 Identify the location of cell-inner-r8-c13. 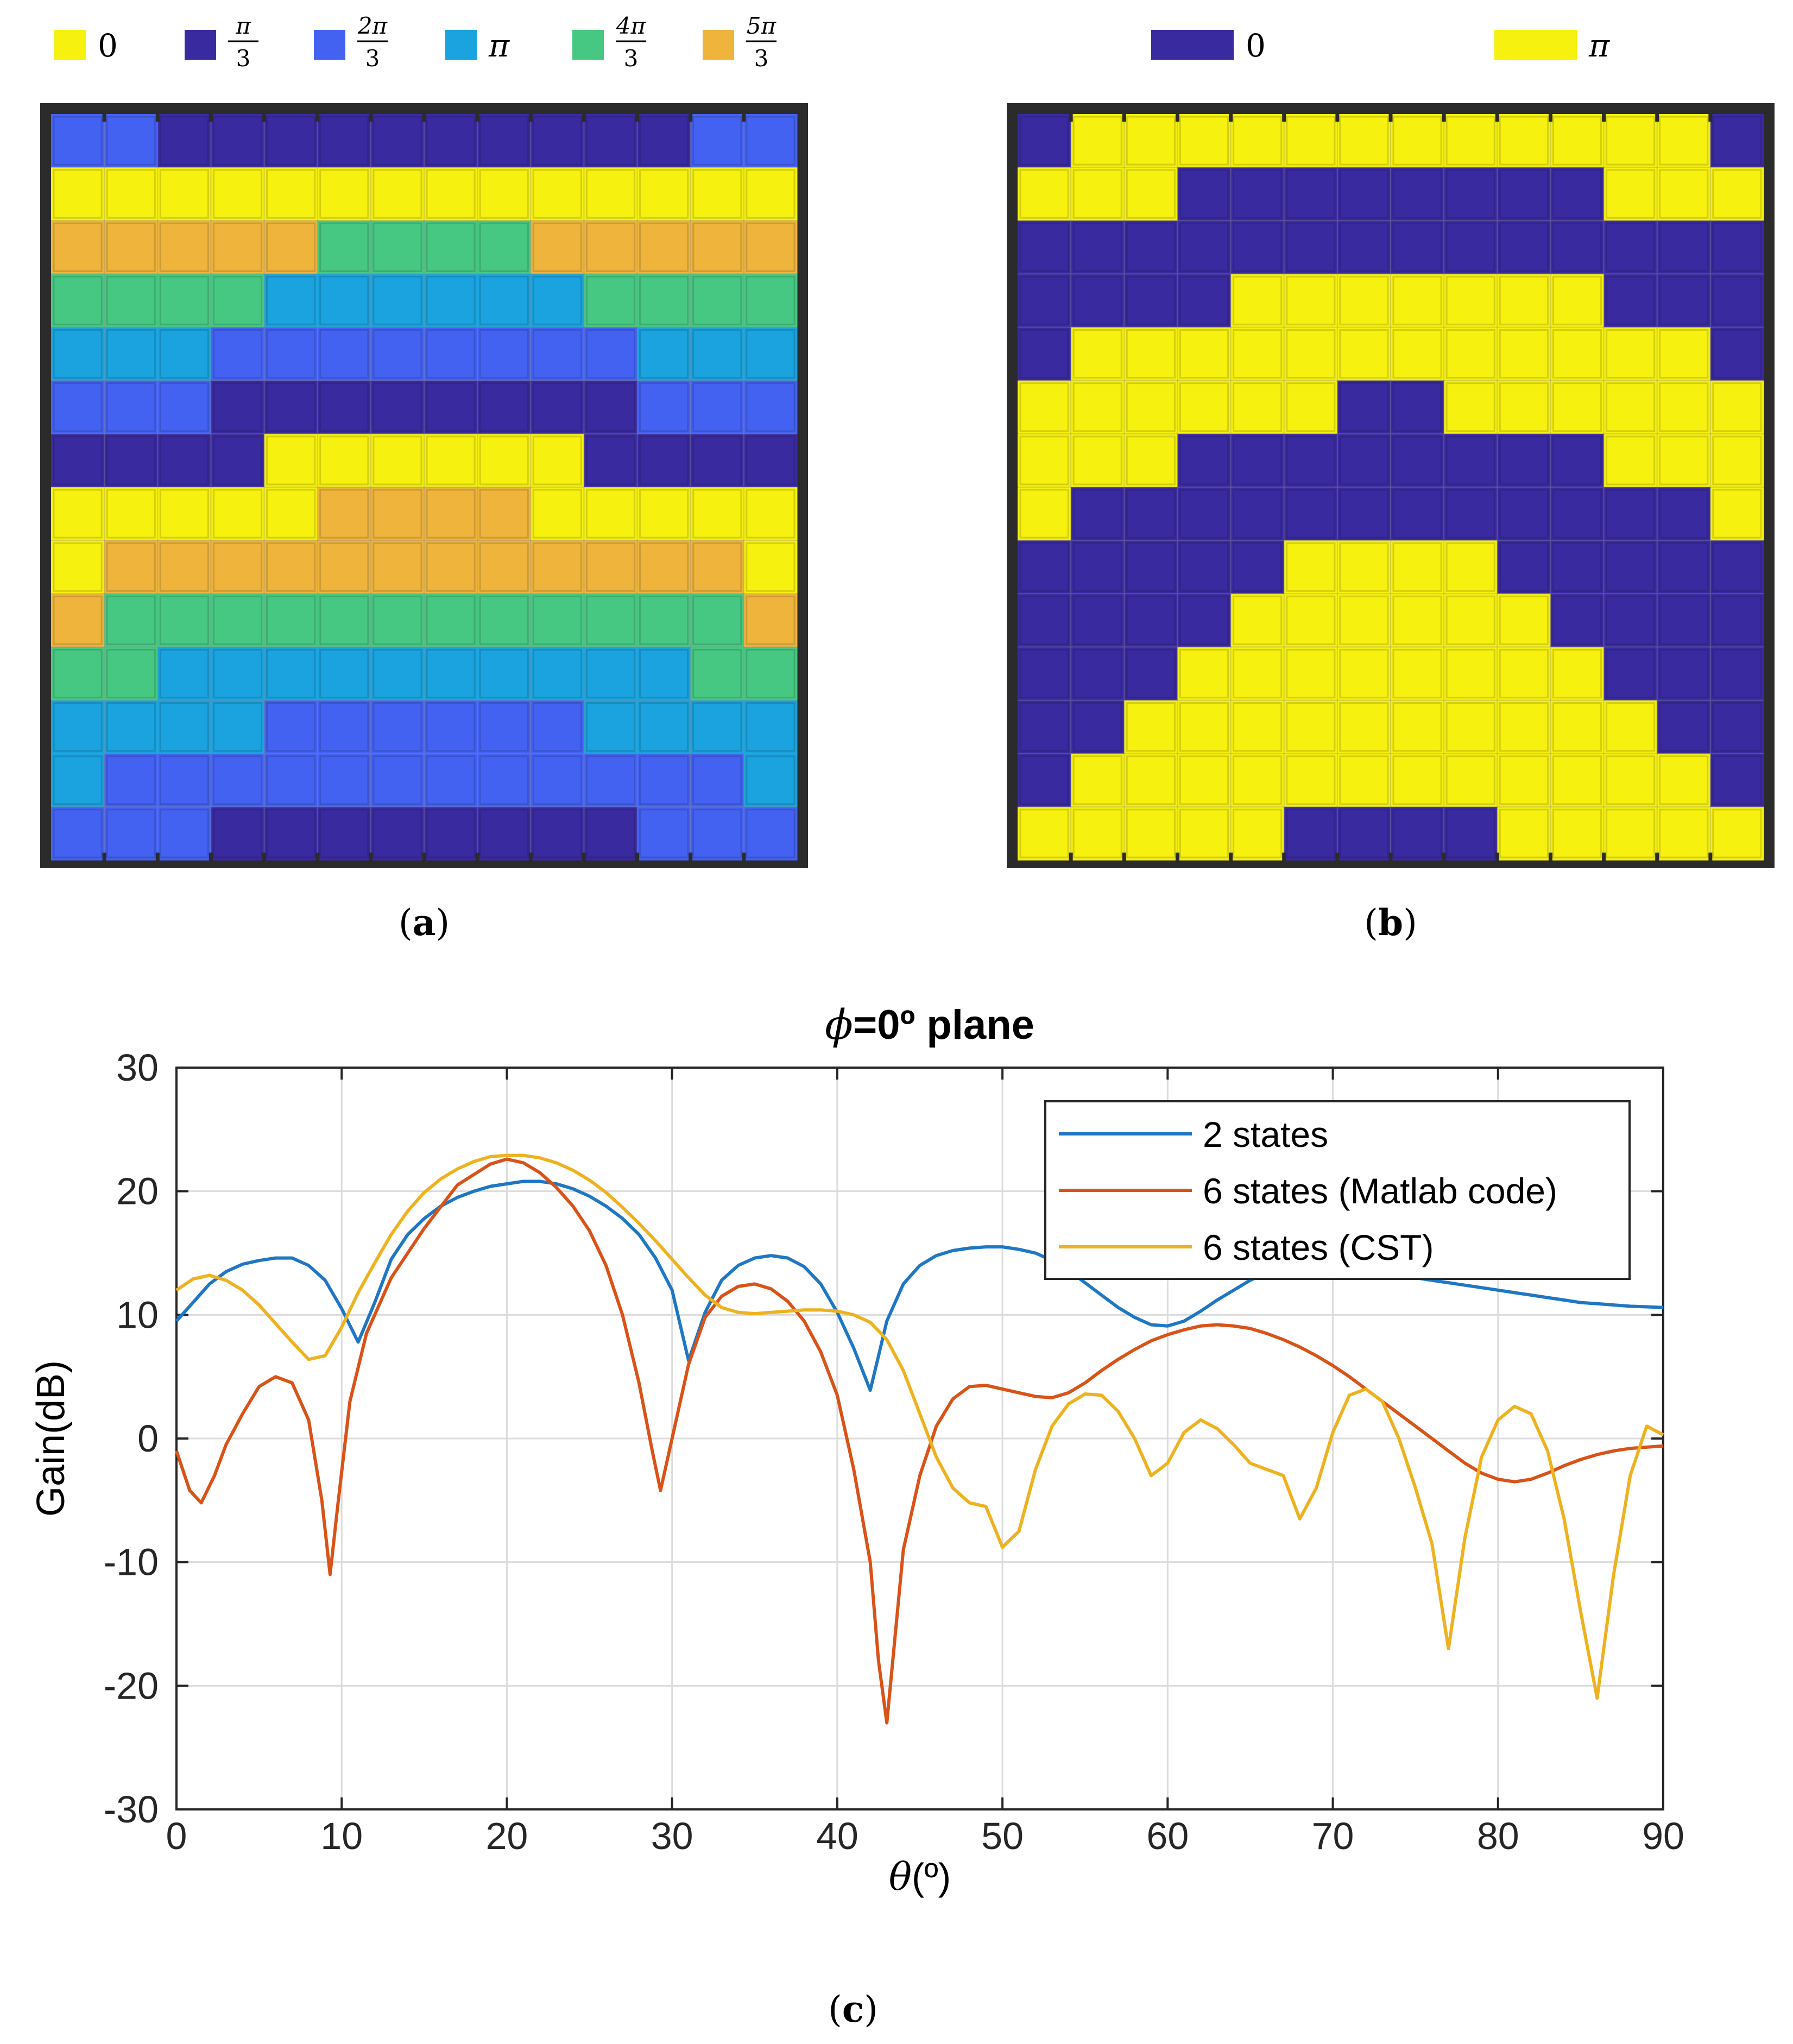
(771, 567).